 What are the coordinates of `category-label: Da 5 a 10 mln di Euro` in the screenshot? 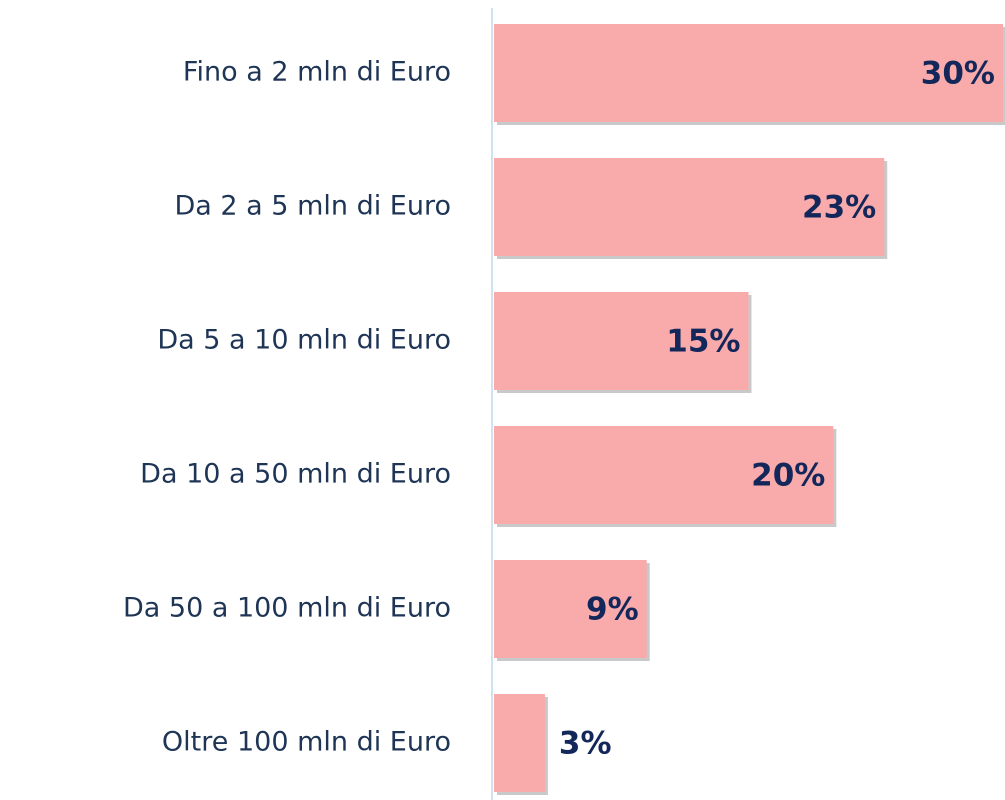 It's located at (304, 340).